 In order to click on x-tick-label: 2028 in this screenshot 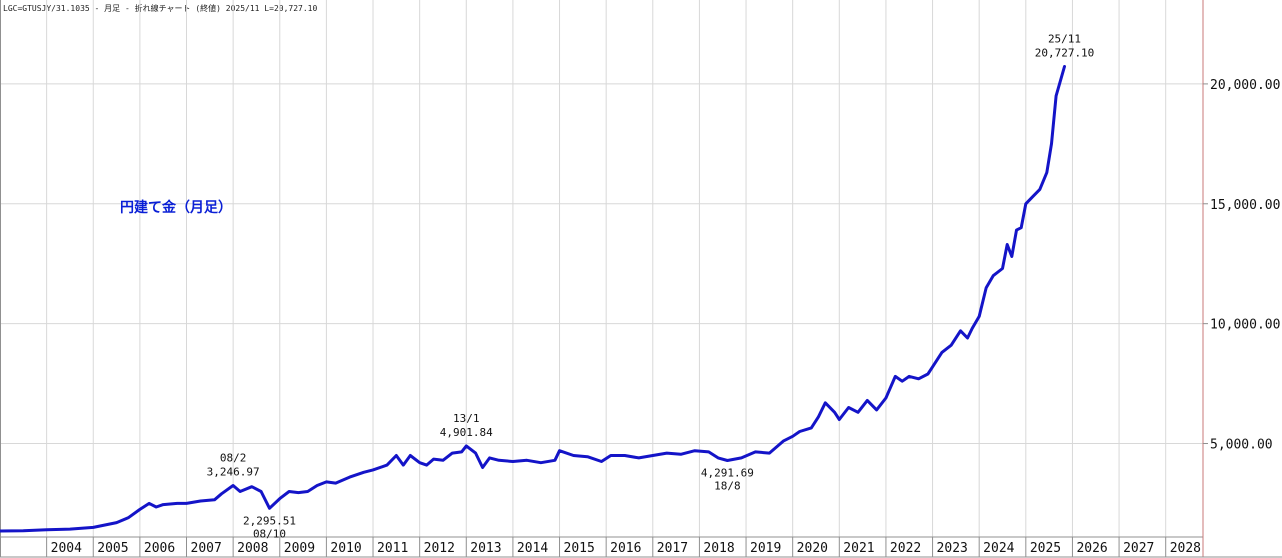, I will do `click(1185, 548)`.